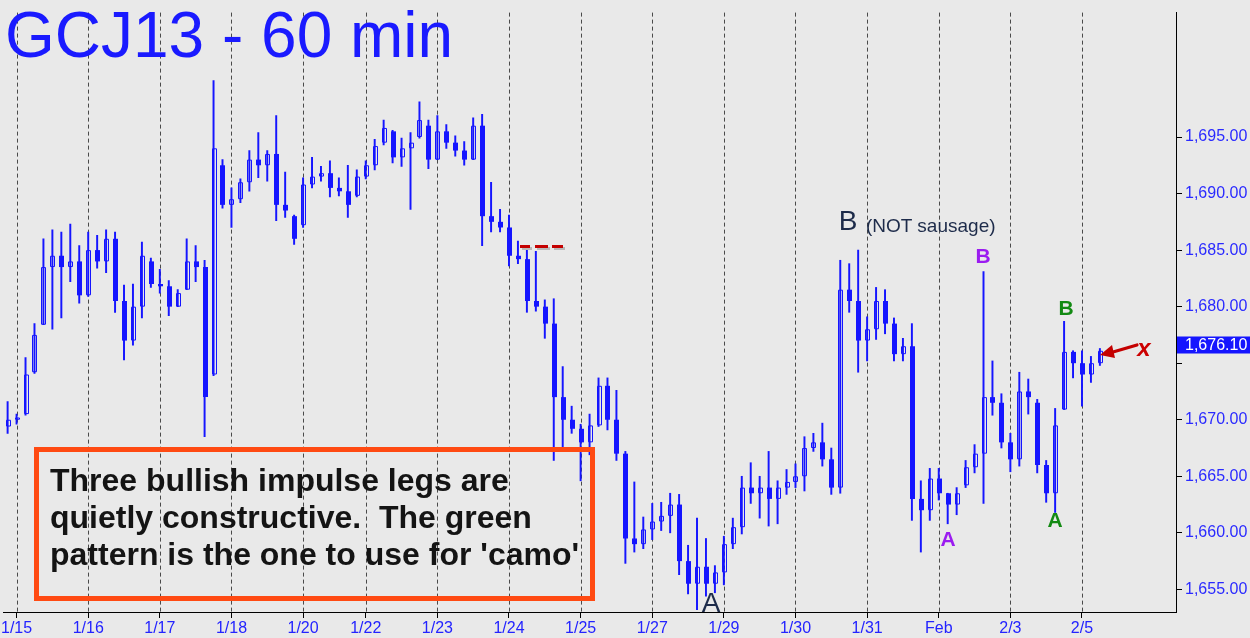 This screenshot has height=638, width=1250. What do you see at coordinates (88, 628) in the screenshot?
I see `x-tick-label: 1/16` at bounding box center [88, 628].